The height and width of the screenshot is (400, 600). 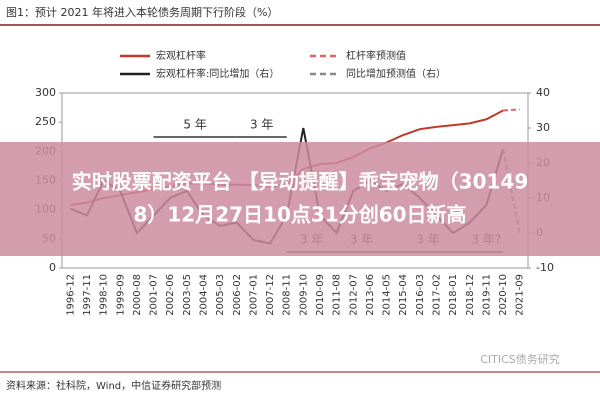 I want to click on x-tick-label: 2002-06, so click(x=170, y=295).